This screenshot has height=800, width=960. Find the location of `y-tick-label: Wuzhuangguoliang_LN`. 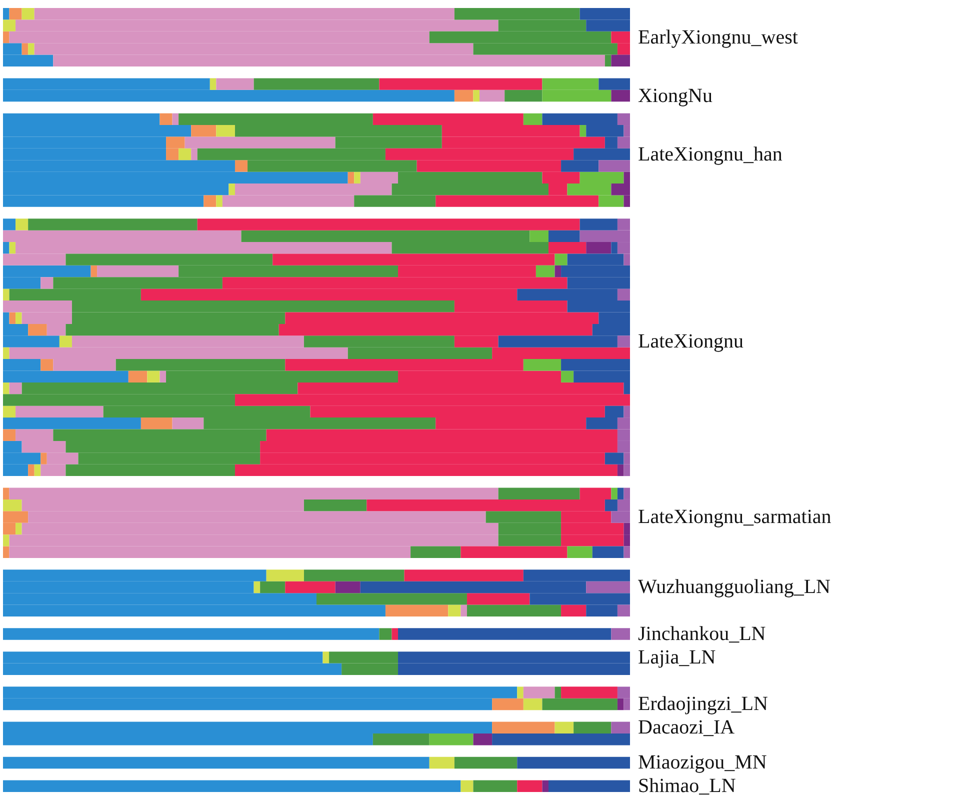

y-tick-label: Wuzhuangguoliang_LN is located at coordinates (734, 587).